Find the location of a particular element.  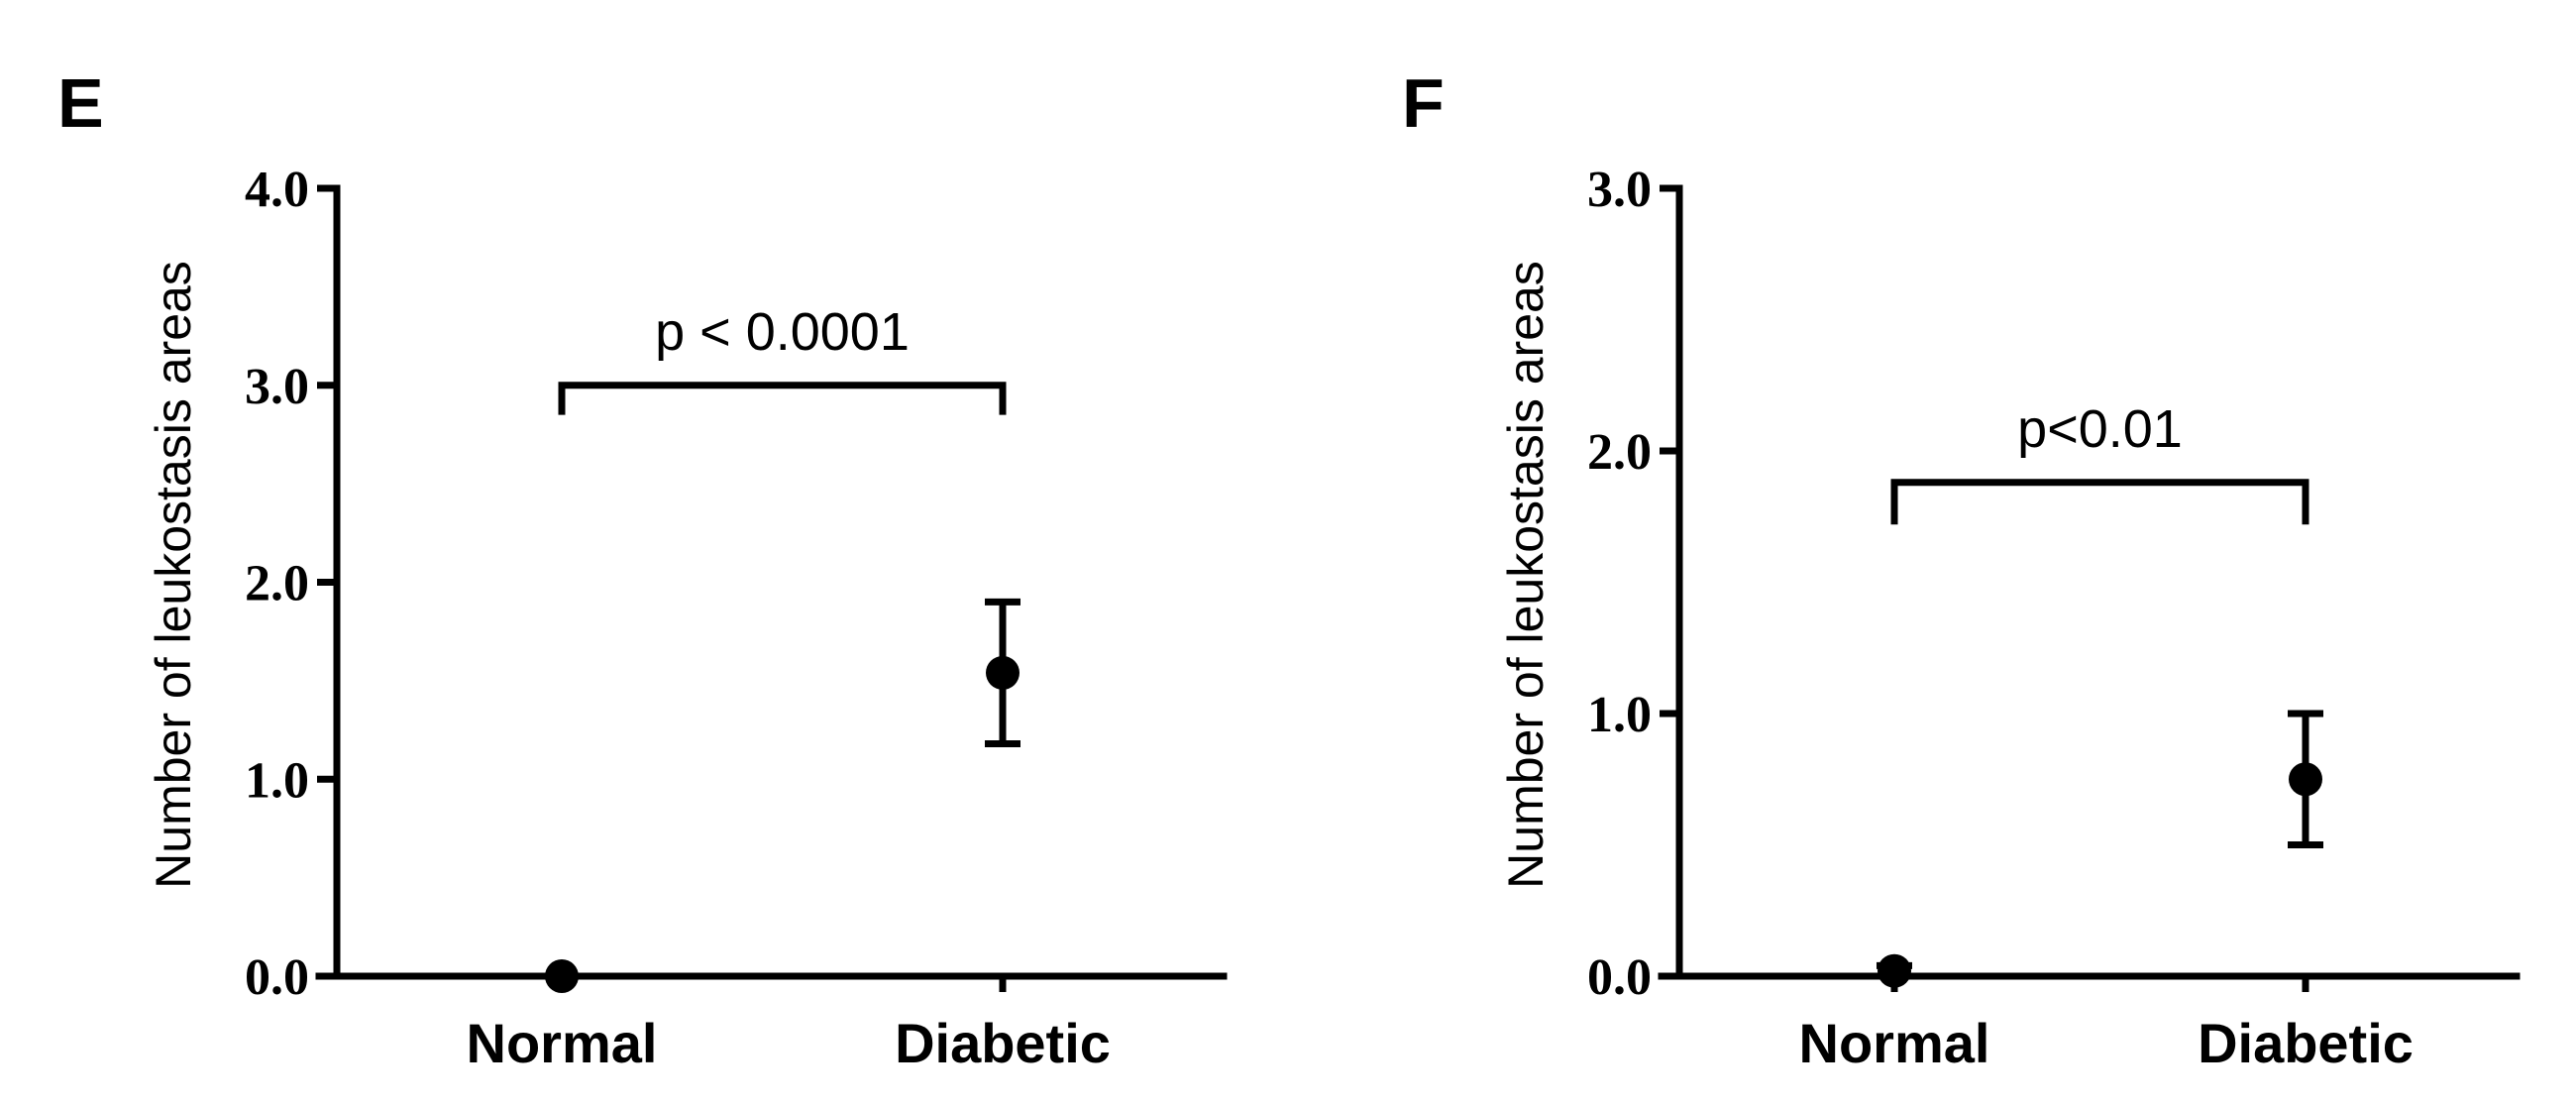

y-tick-label: 4.0 is located at coordinates (277, 190).